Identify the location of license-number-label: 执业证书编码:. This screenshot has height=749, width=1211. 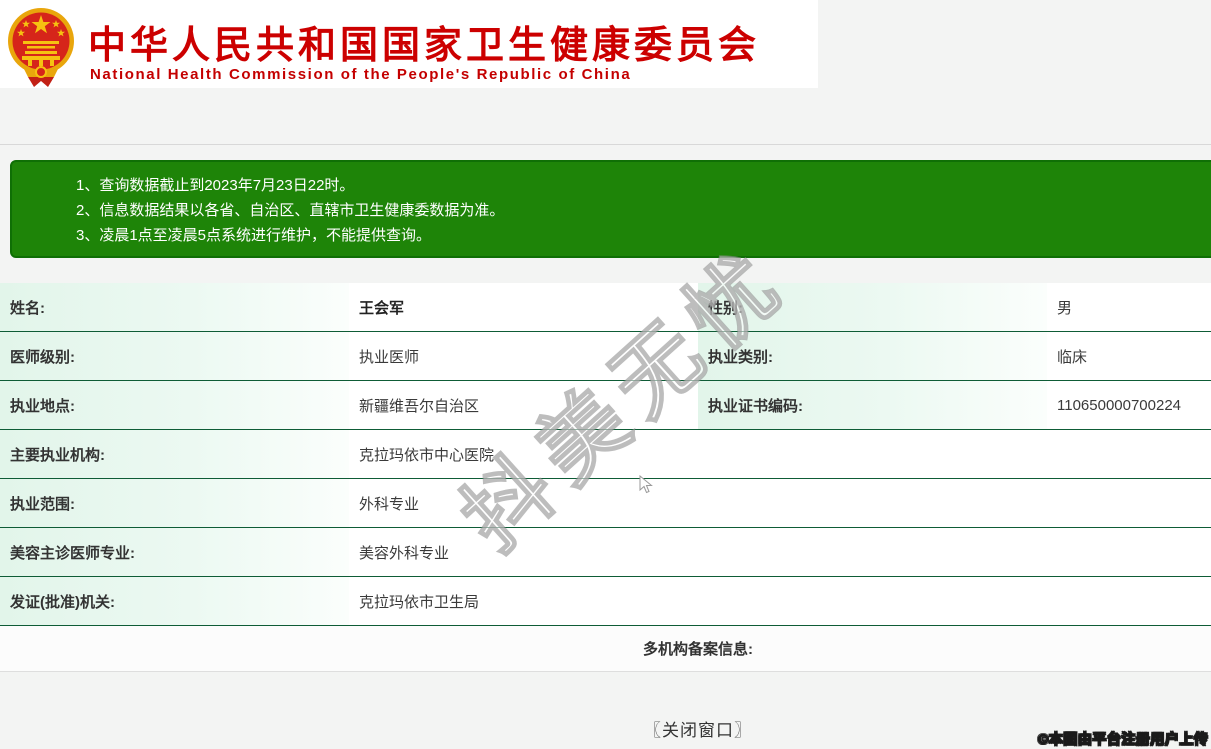
(872, 405).